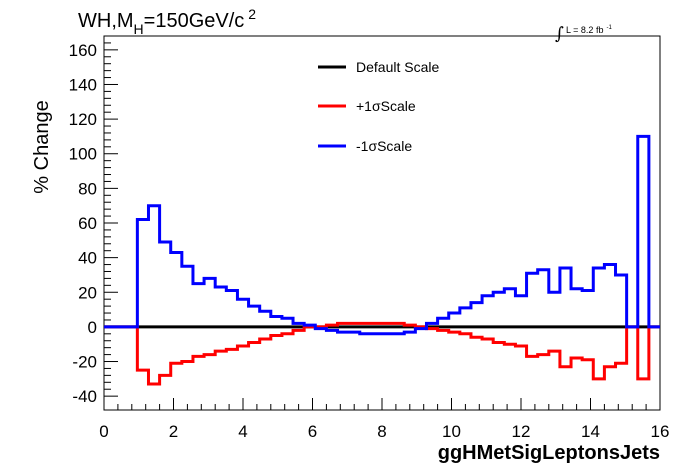 The height and width of the screenshot is (472, 696). I want to click on y-tick-label: 100, so click(83, 154).